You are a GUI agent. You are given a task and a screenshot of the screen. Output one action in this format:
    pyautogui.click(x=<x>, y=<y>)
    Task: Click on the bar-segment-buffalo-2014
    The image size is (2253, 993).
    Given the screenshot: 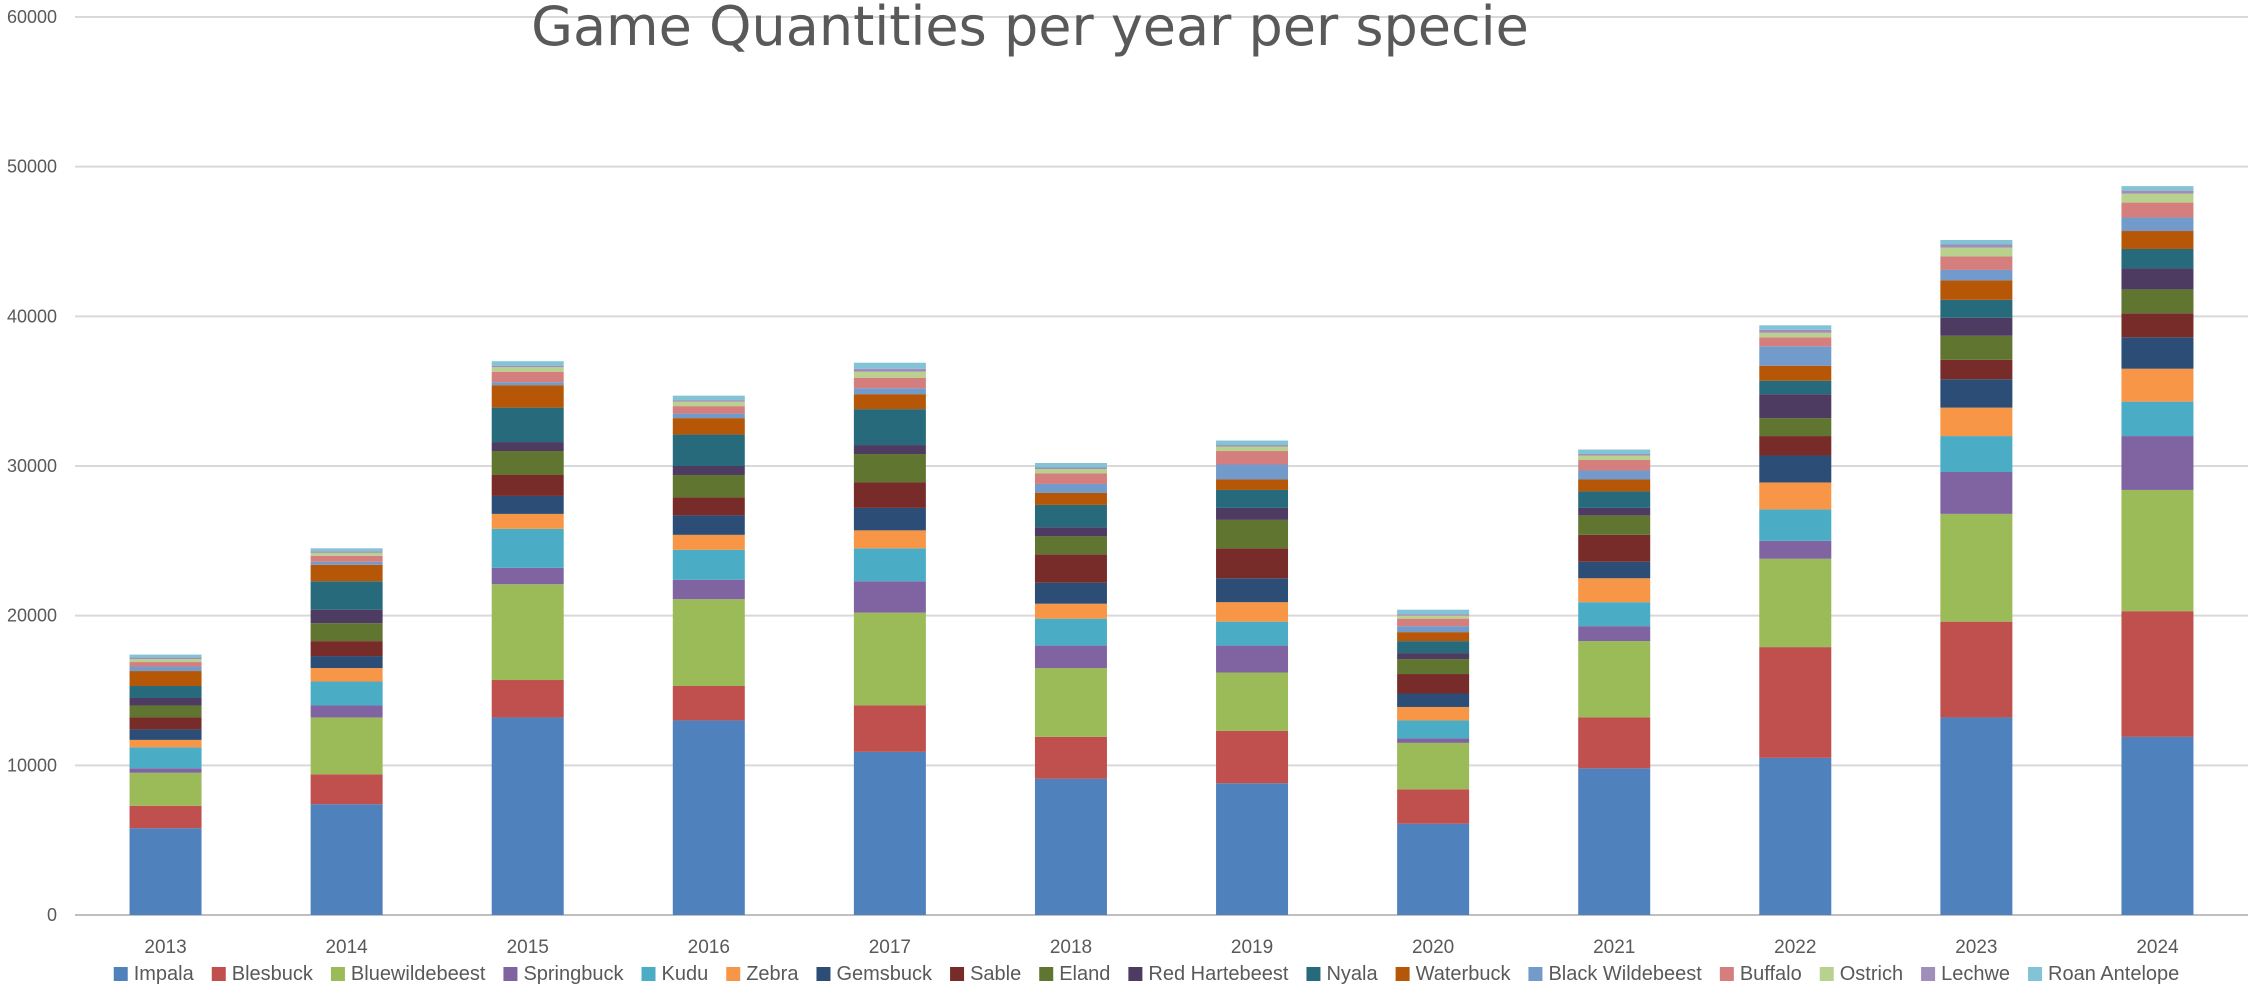 What is the action you would take?
    pyautogui.click(x=346, y=558)
    